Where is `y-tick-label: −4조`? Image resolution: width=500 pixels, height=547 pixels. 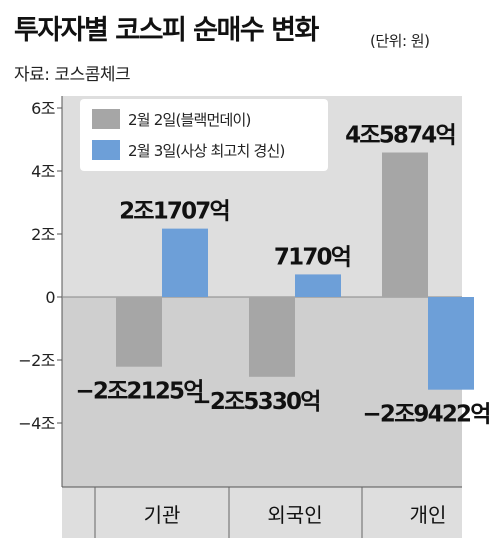
y-tick-label: −4조 is located at coordinates (36, 423).